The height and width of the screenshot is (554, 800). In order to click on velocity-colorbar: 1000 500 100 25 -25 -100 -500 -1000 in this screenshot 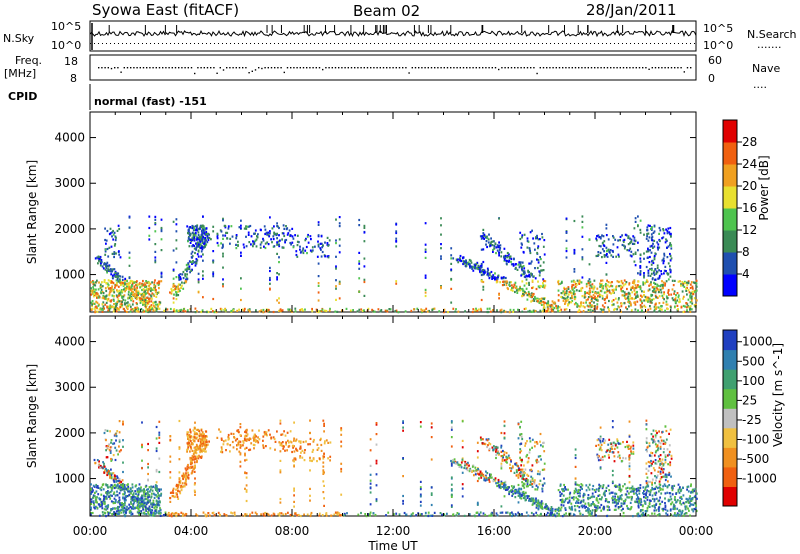, I will do `click(749, 418)`.